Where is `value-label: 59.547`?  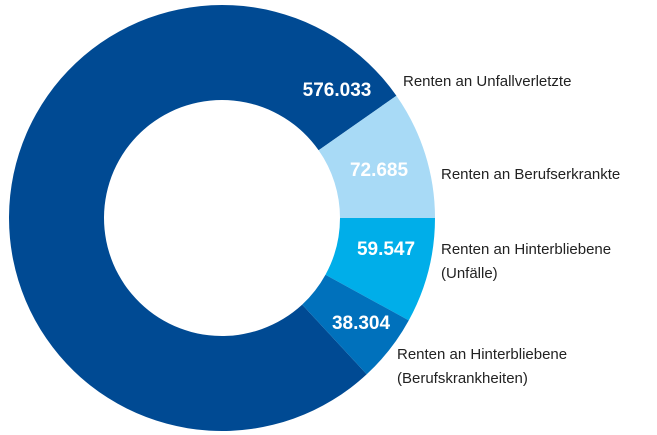
value-label: 59.547 is located at coordinates (386, 249).